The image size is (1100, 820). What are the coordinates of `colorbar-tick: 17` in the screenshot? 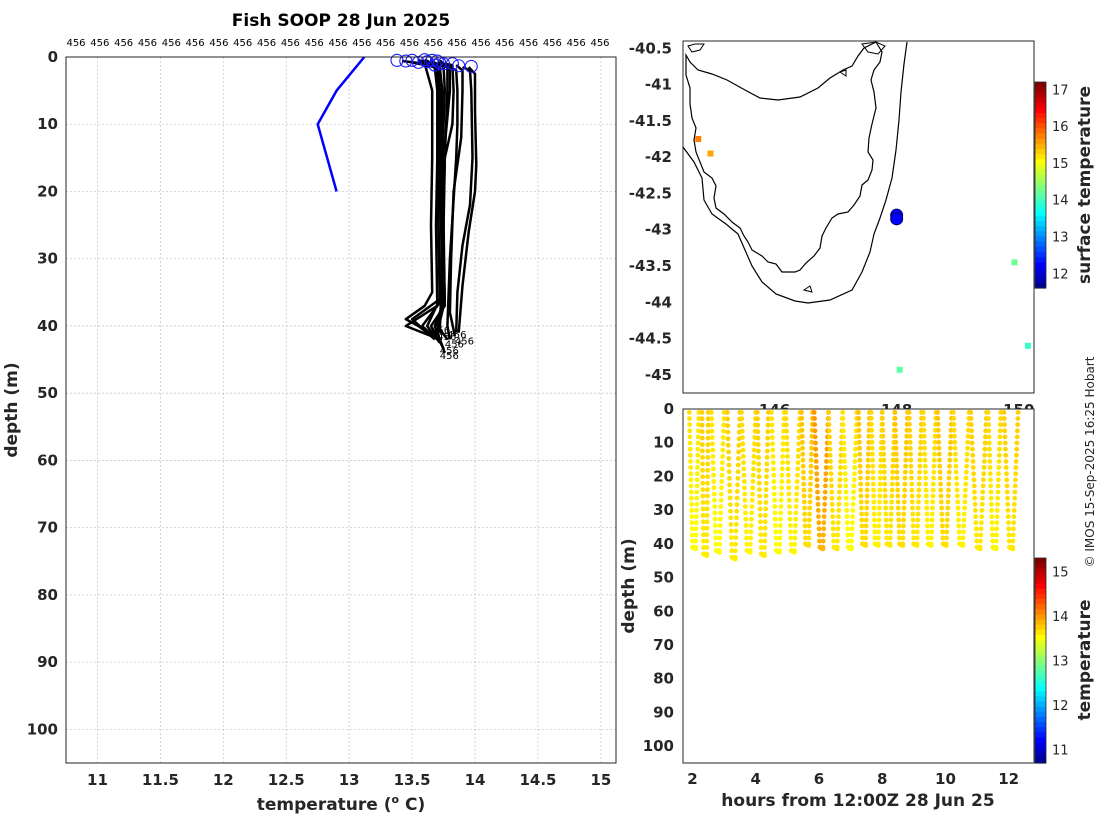 It's located at (1060, 90).